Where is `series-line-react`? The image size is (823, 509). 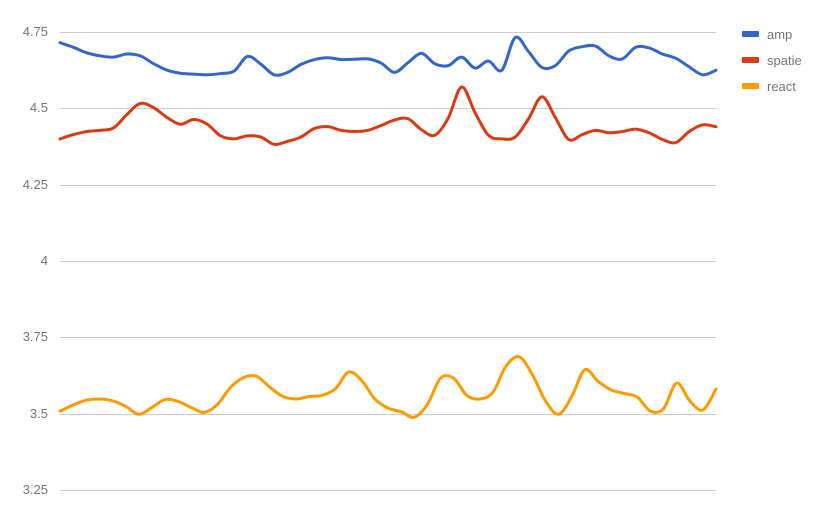 series-line-react is located at coordinates (388, 387).